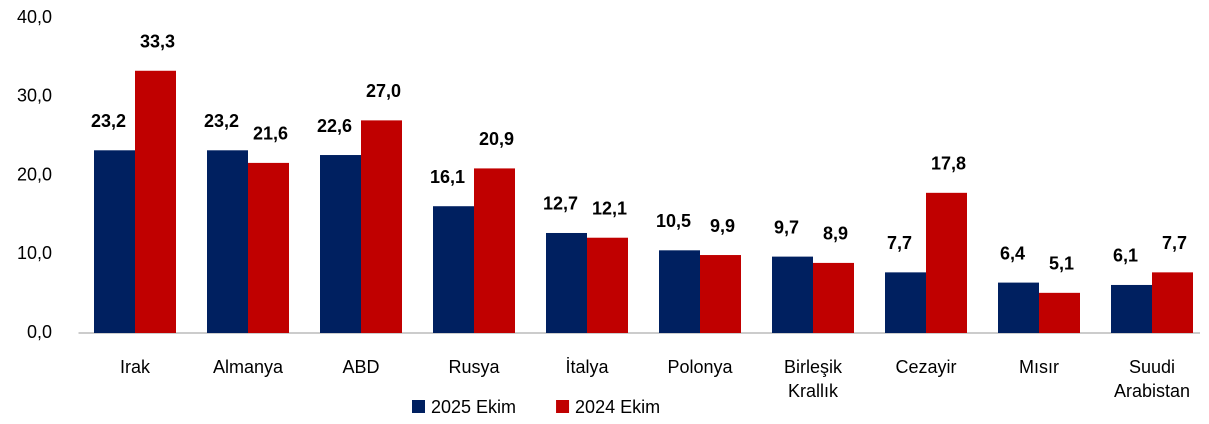 The height and width of the screenshot is (424, 1209). I want to click on x-tick-label: Rusya, so click(474, 367).